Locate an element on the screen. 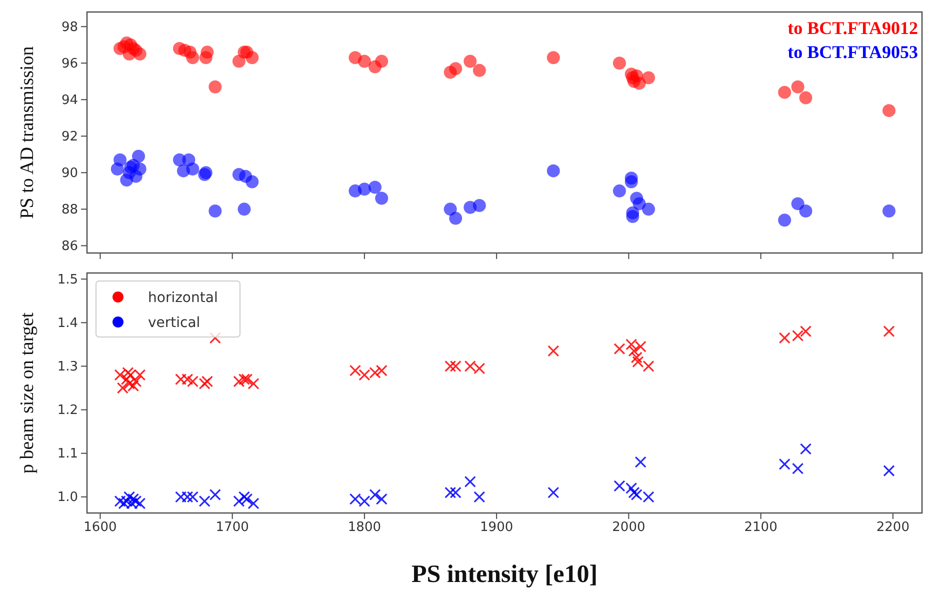 The height and width of the screenshot is (592, 932). x-tick-label: 1700 is located at coordinates (232, 528).